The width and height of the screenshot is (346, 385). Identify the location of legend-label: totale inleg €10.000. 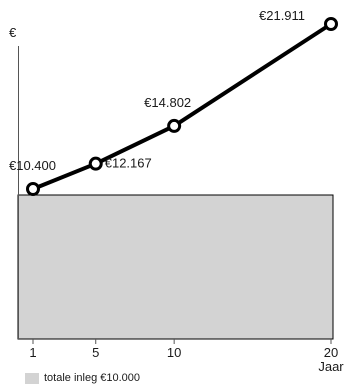
(92, 378).